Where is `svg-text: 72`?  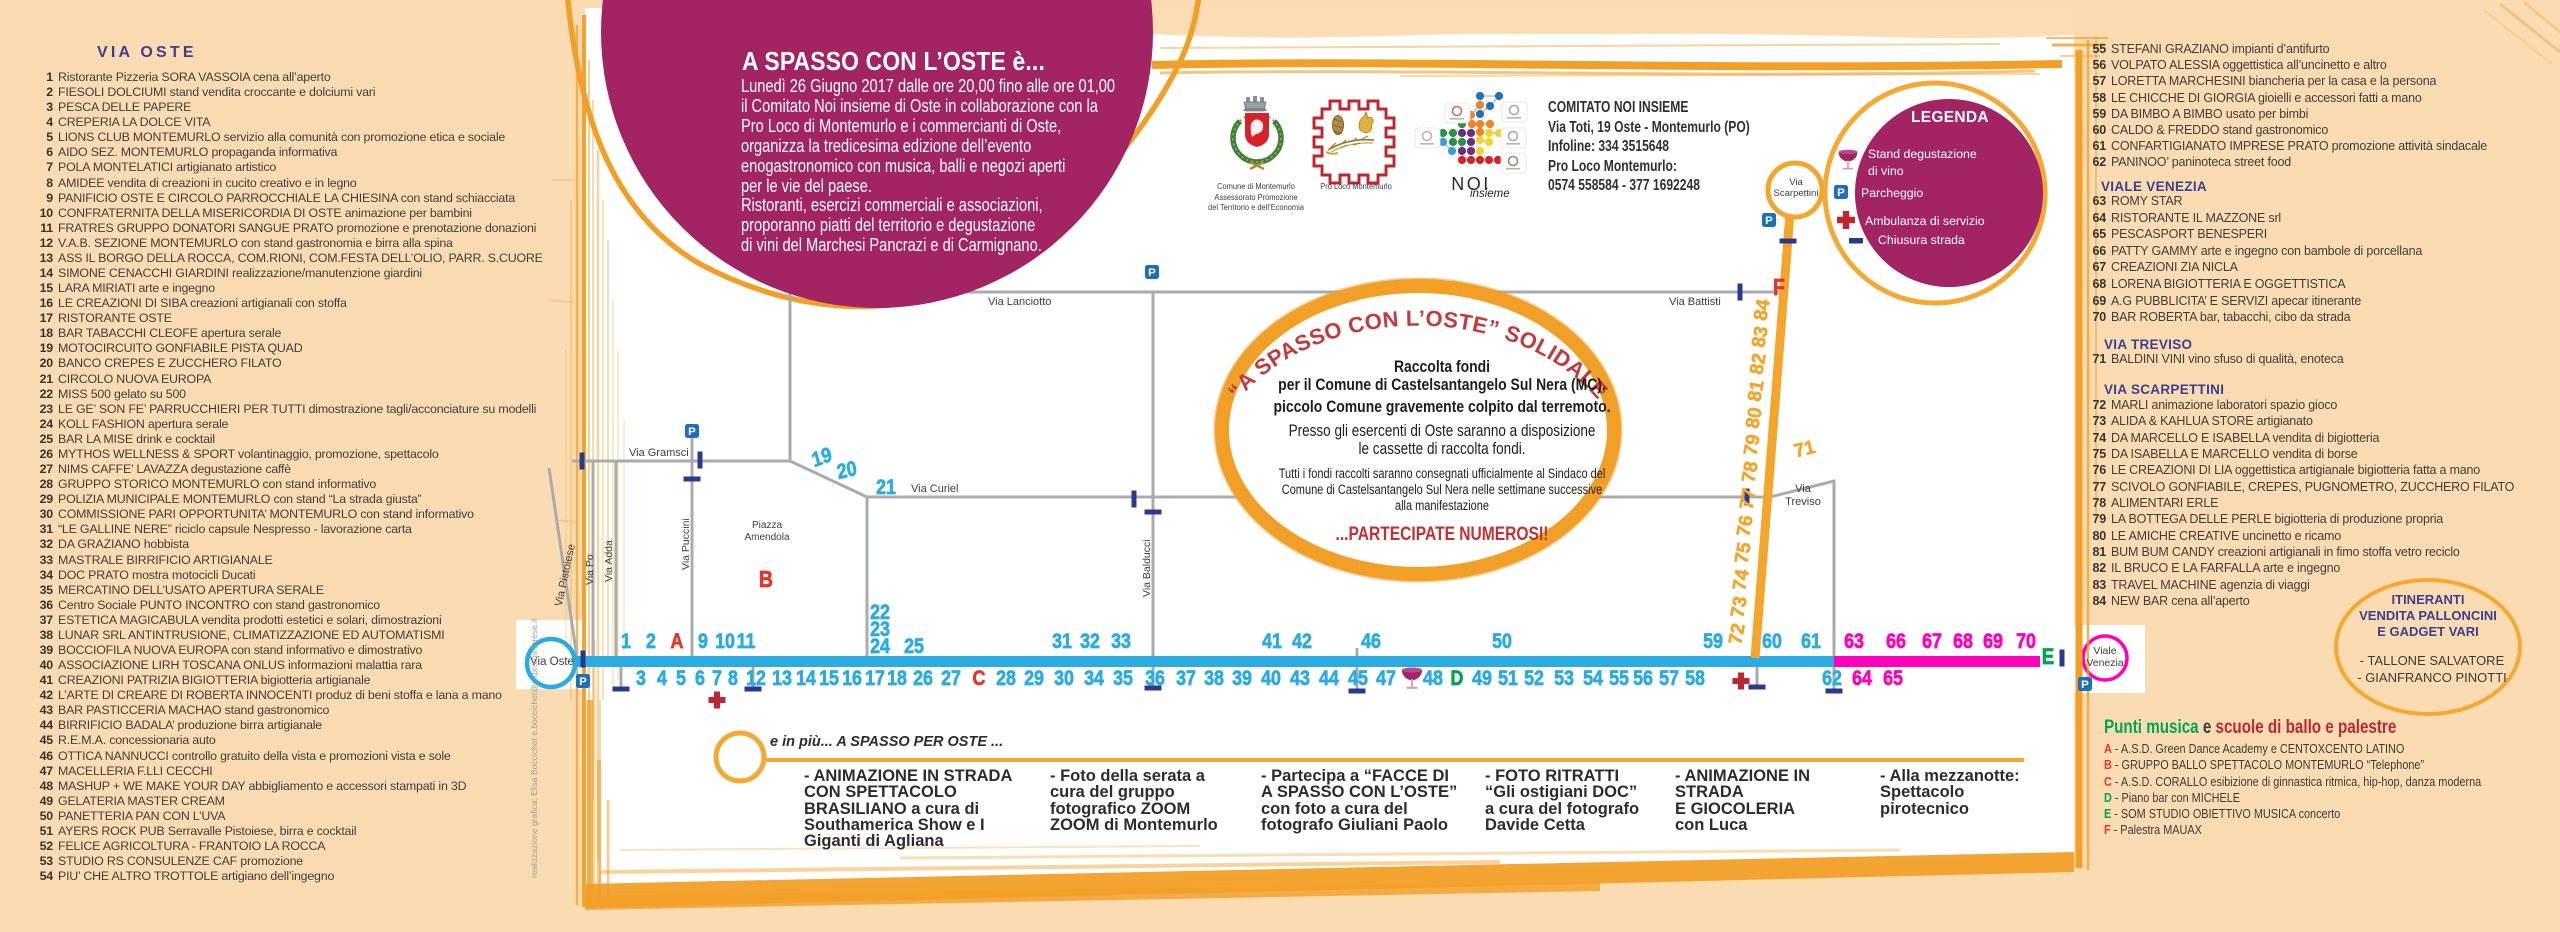
svg-text: 72 is located at coordinates (1737, 634).